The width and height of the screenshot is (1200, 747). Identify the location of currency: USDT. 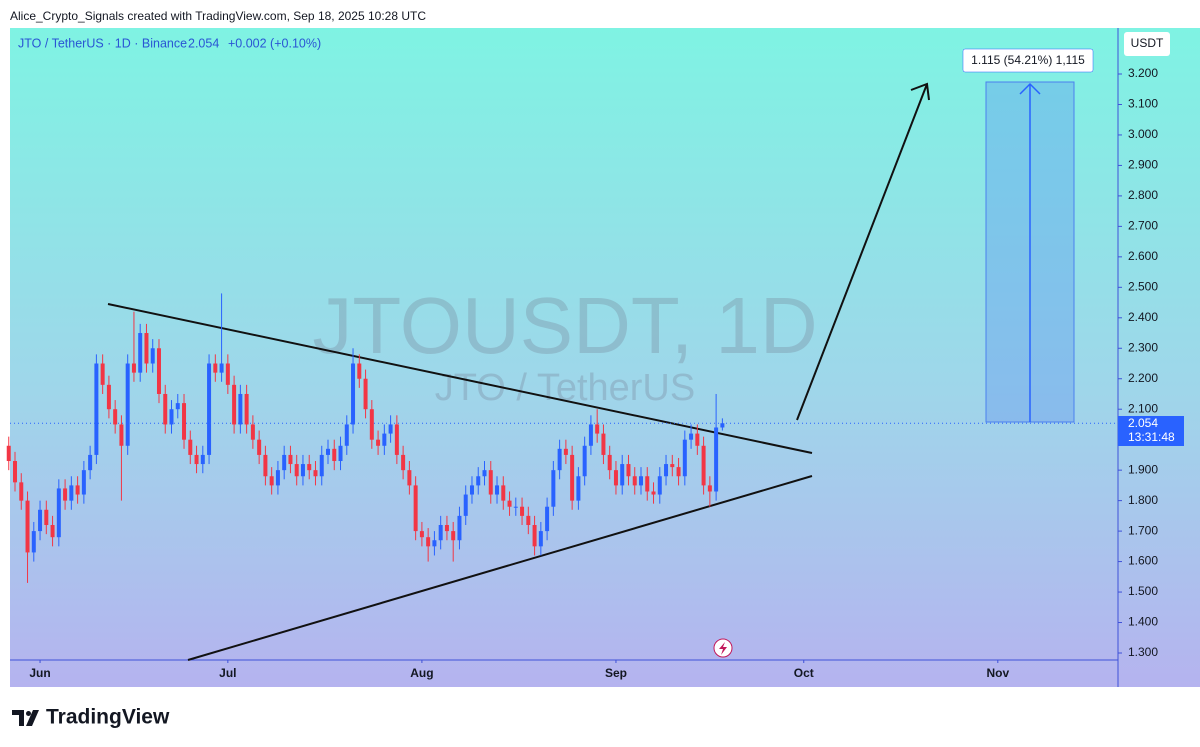
(1147, 43).